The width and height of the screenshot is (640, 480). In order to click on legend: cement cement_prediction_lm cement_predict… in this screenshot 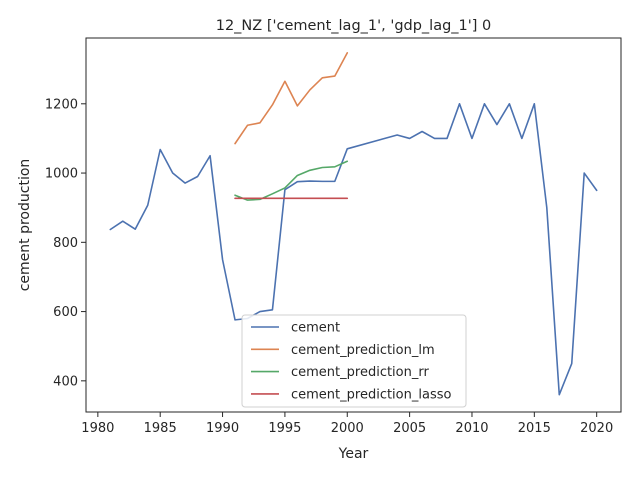, I will do `click(354, 361)`.